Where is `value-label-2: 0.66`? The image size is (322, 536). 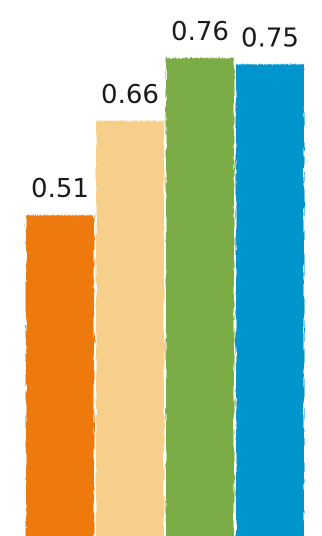
value-label-2: 0.66 is located at coordinates (130, 95).